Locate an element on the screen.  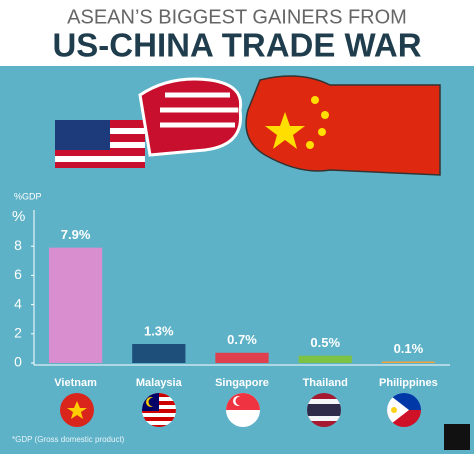
y-tick-label: 4 is located at coordinates (18, 303).